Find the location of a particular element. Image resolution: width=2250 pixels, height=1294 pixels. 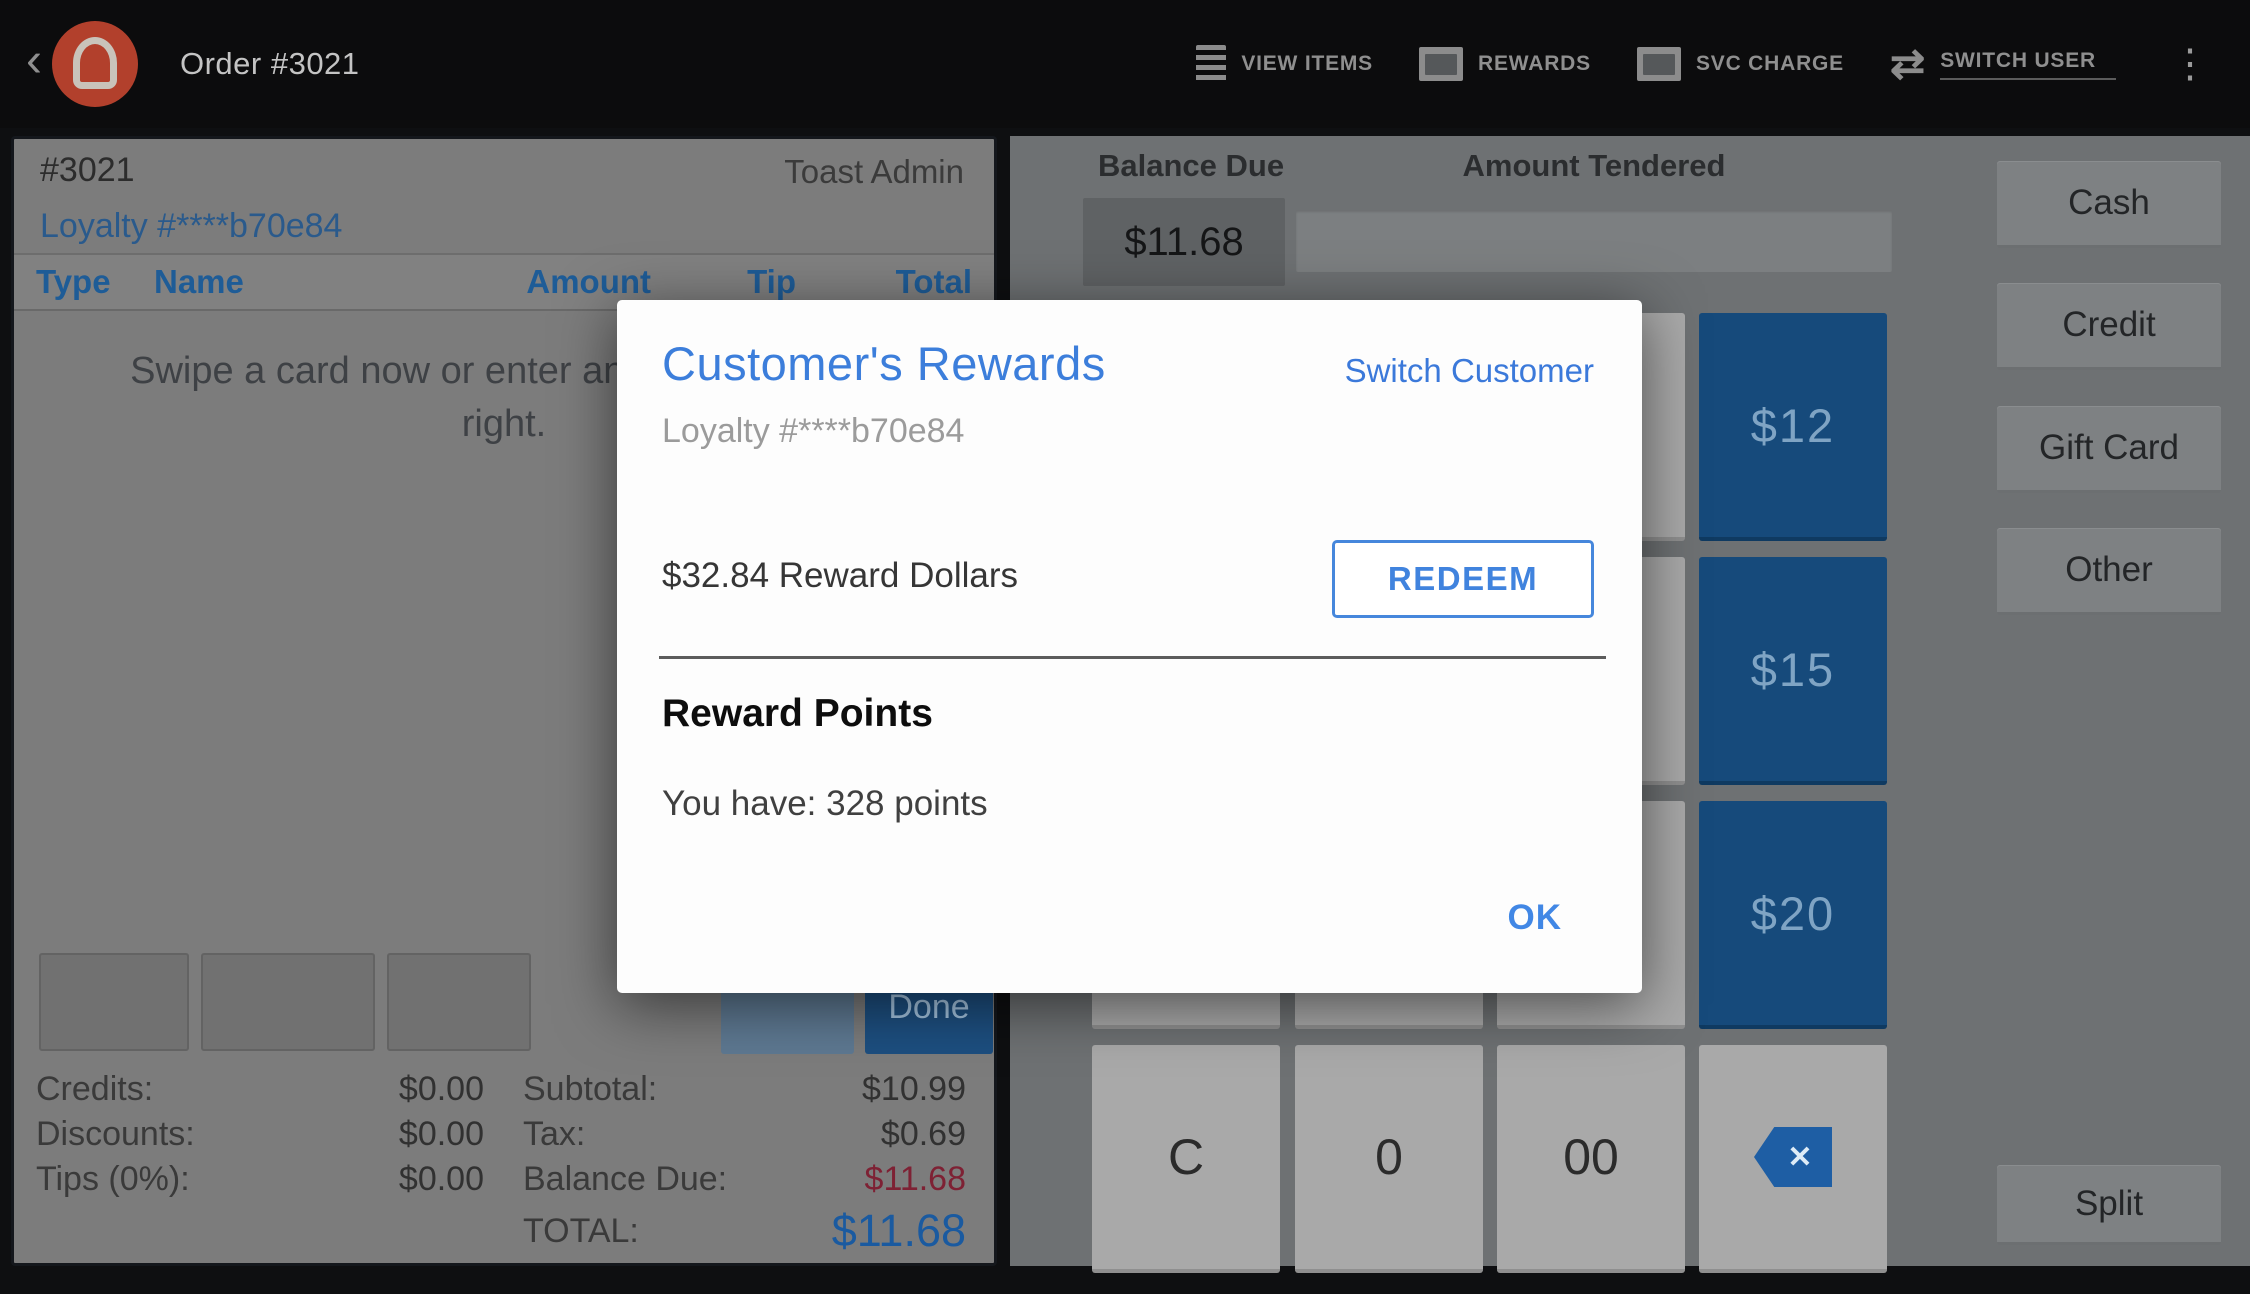

swipe-message-line2: right. is located at coordinates (504, 424).